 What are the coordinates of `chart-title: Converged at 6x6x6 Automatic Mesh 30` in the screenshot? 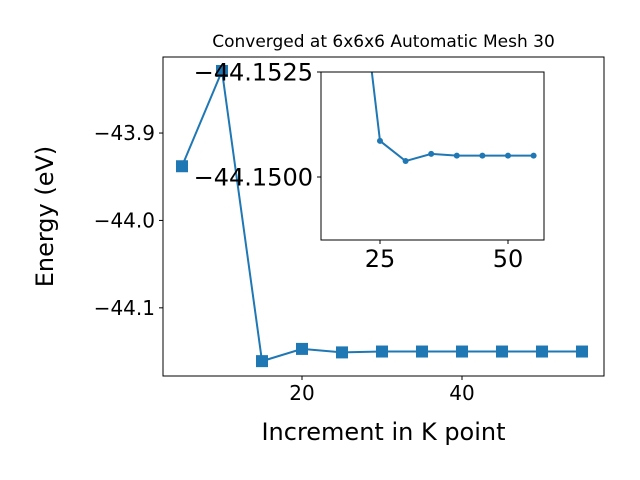 It's located at (383, 42).